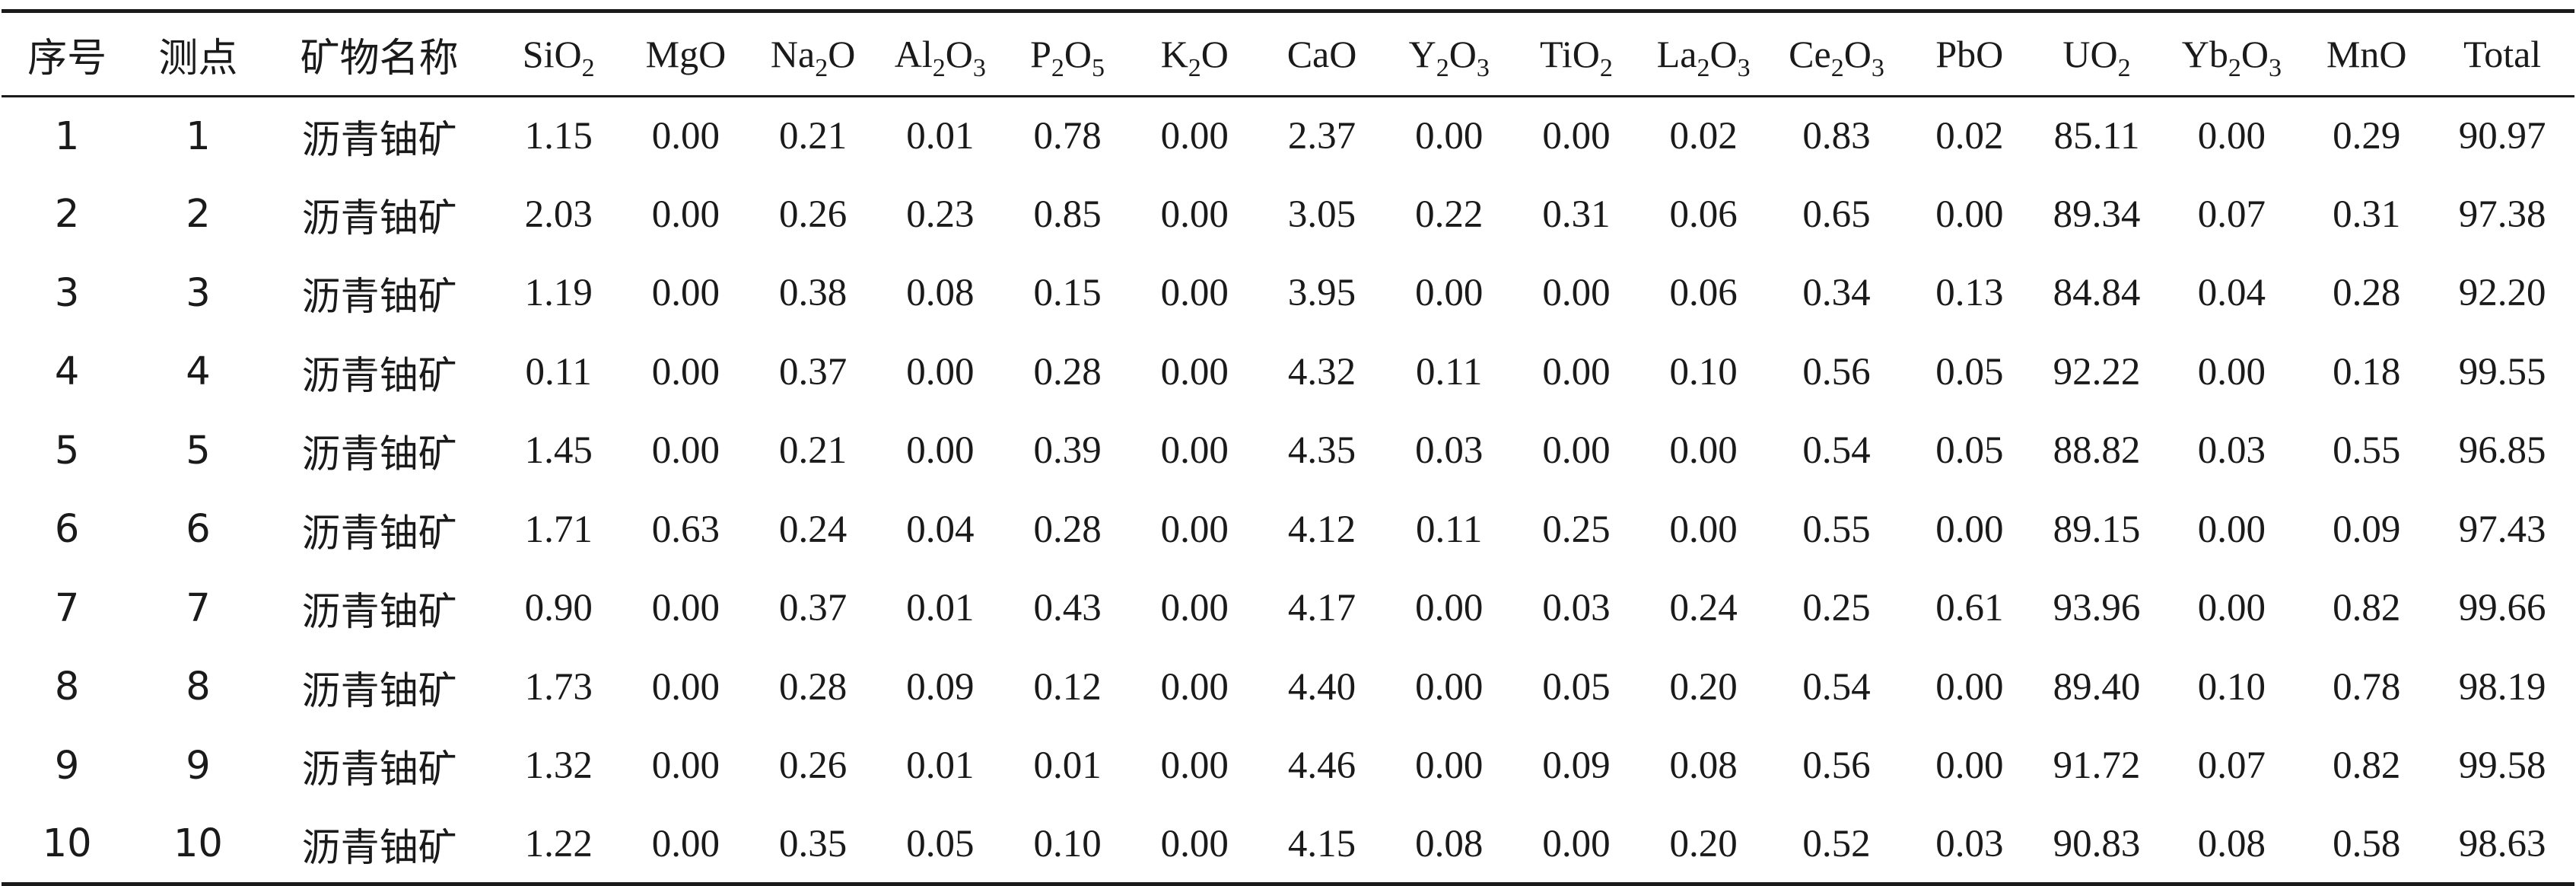 This screenshot has height=886, width=2576. Describe the element at coordinates (1704, 529) in the screenshot. I see `cell-la2o3: 0.00` at that location.